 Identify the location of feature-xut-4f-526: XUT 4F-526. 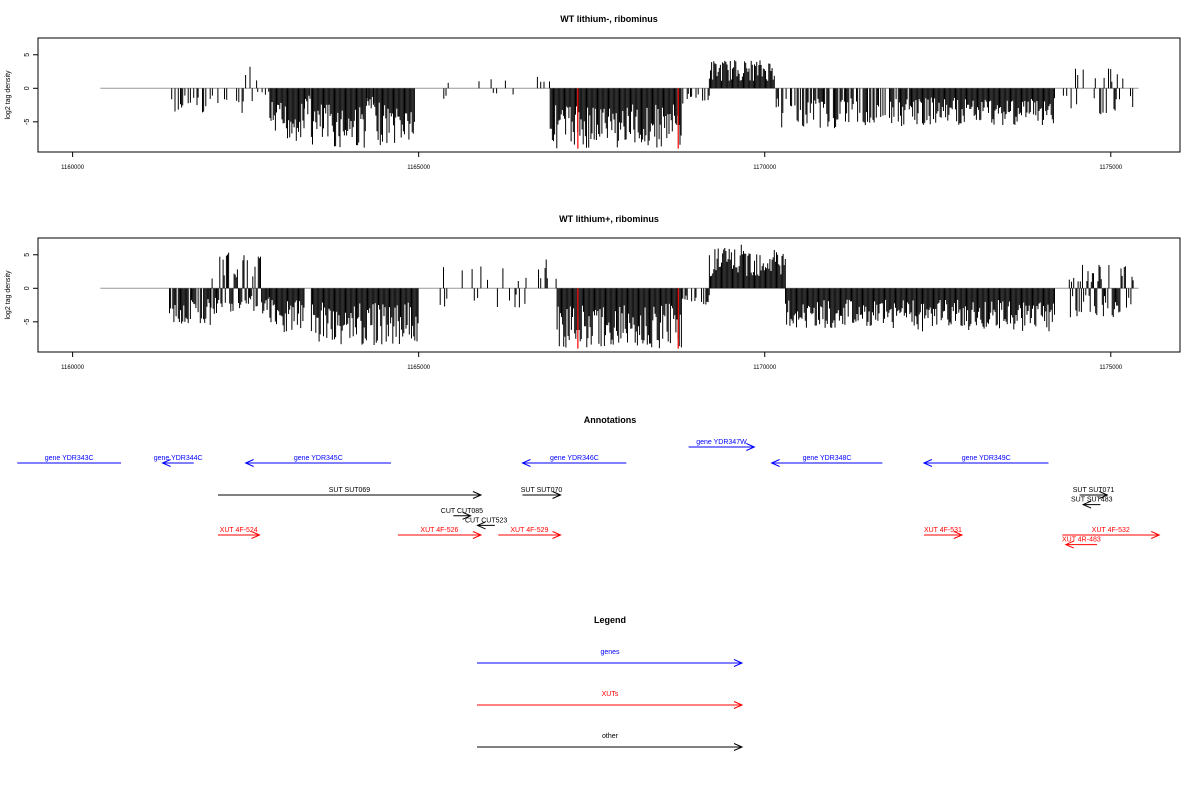
(440, 533).